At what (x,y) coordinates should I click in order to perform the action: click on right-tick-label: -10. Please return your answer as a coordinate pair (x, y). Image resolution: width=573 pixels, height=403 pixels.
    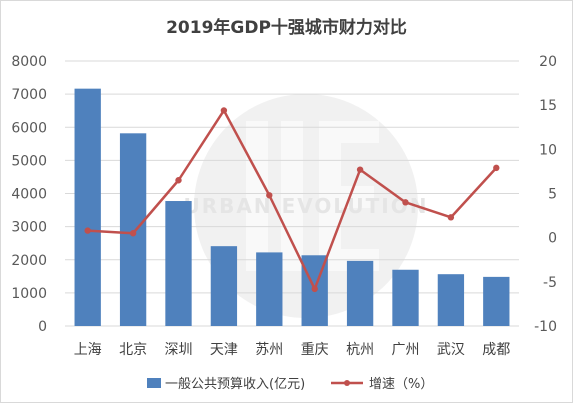
    Looking at the image, I should click on (545, 327).